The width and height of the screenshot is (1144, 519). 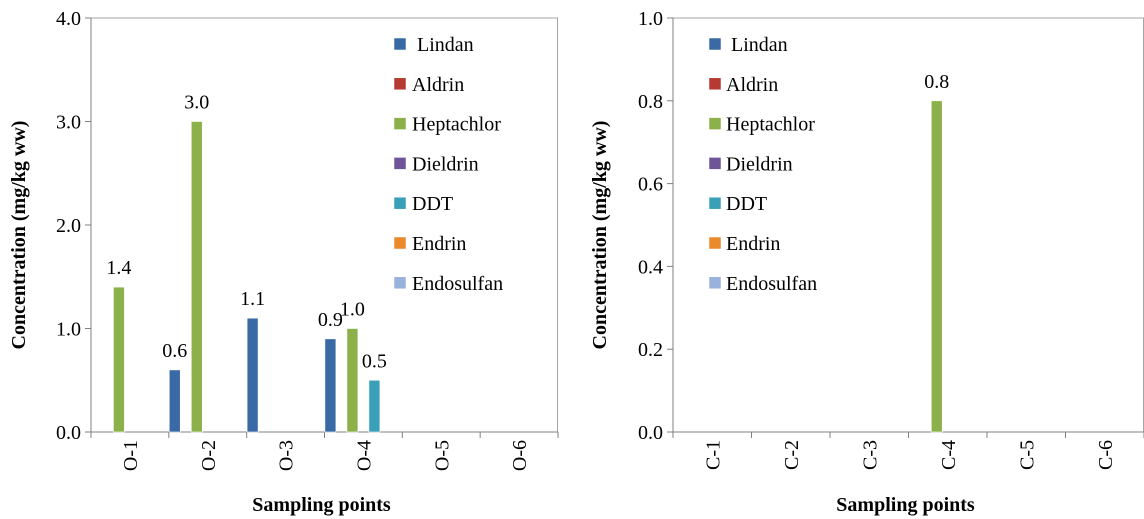 What do you see at coordinates (650, 102) in the screenshot?
I see `y-tick-label: 0.8` at bounding box center [650, 102].